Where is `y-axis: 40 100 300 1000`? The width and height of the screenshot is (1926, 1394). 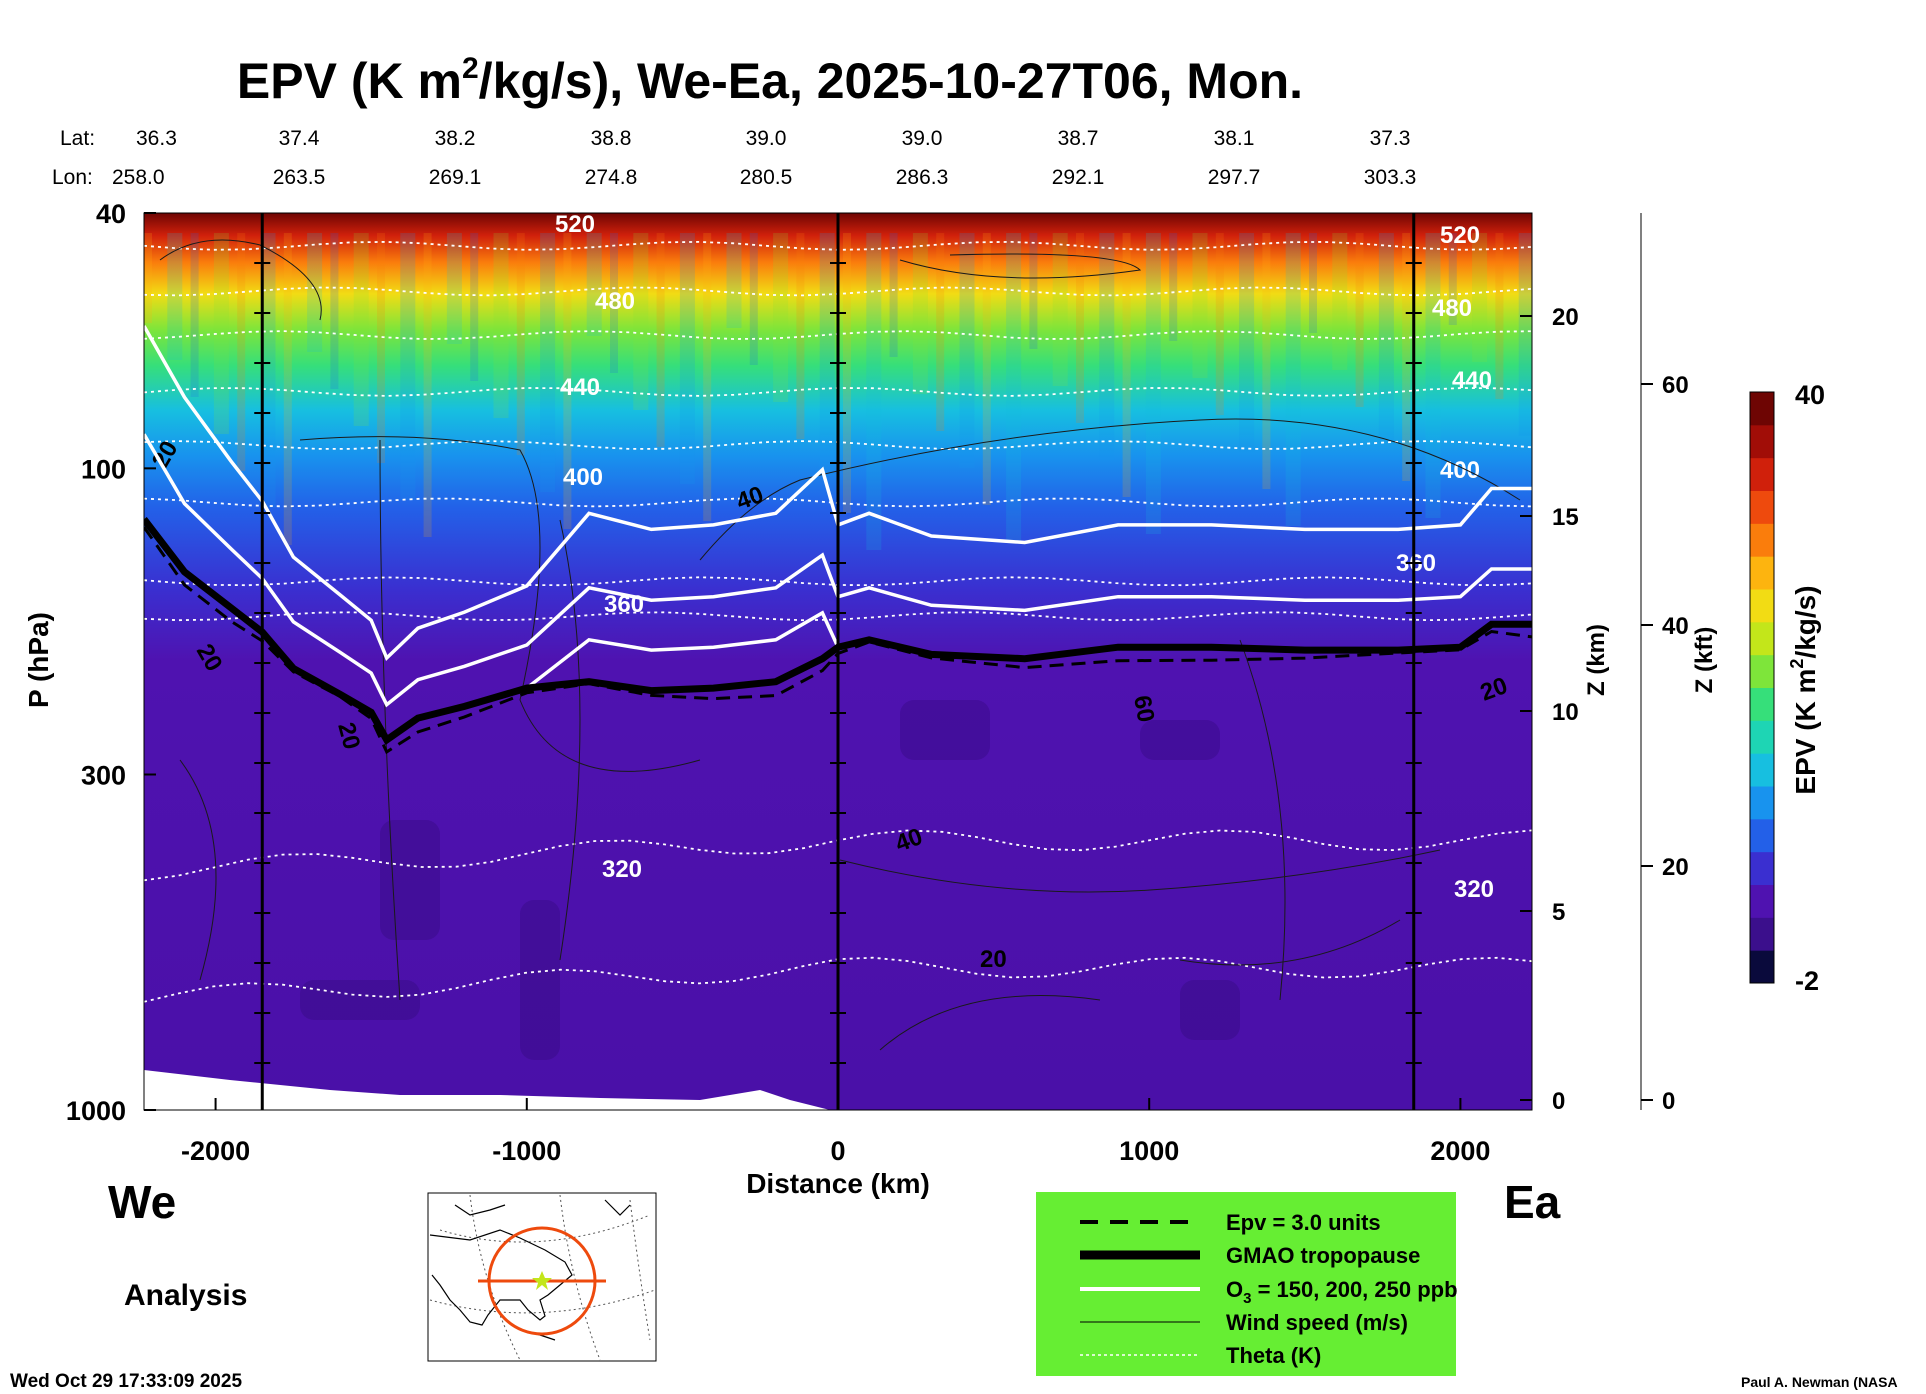
y-axis: 40 100 300 1000 is located at coordinates (111, 662).